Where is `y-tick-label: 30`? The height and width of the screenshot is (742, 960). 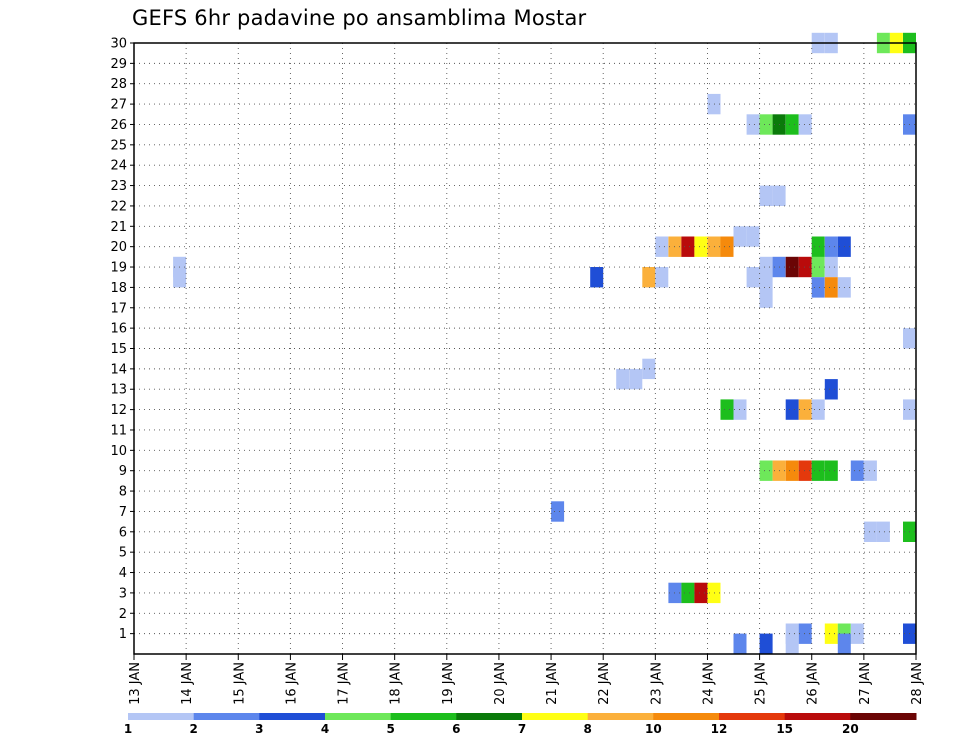
y-tick-label: 30 is located at coordinates (118, 44).